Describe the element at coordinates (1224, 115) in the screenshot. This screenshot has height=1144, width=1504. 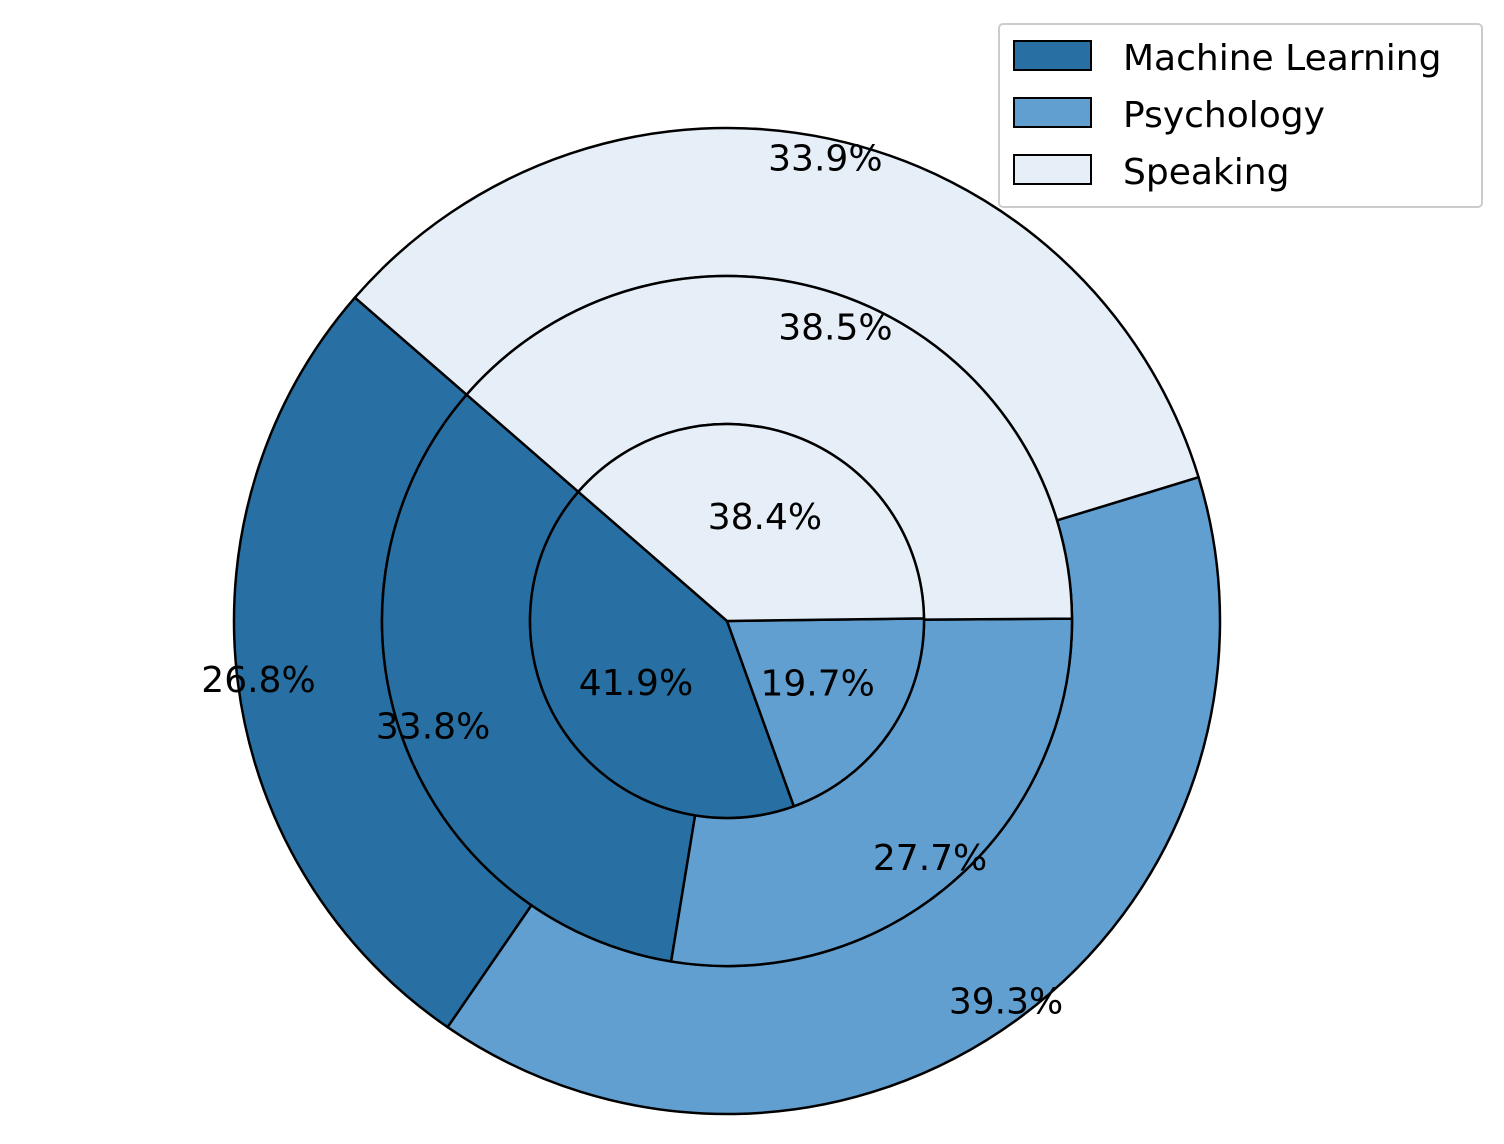
I see `legend-label-psychology: Psychology` at that location.